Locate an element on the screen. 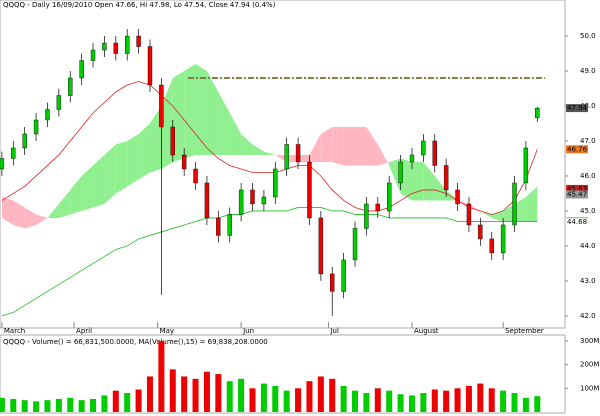  x-tick-label: April is located at coordinates (84, 331).